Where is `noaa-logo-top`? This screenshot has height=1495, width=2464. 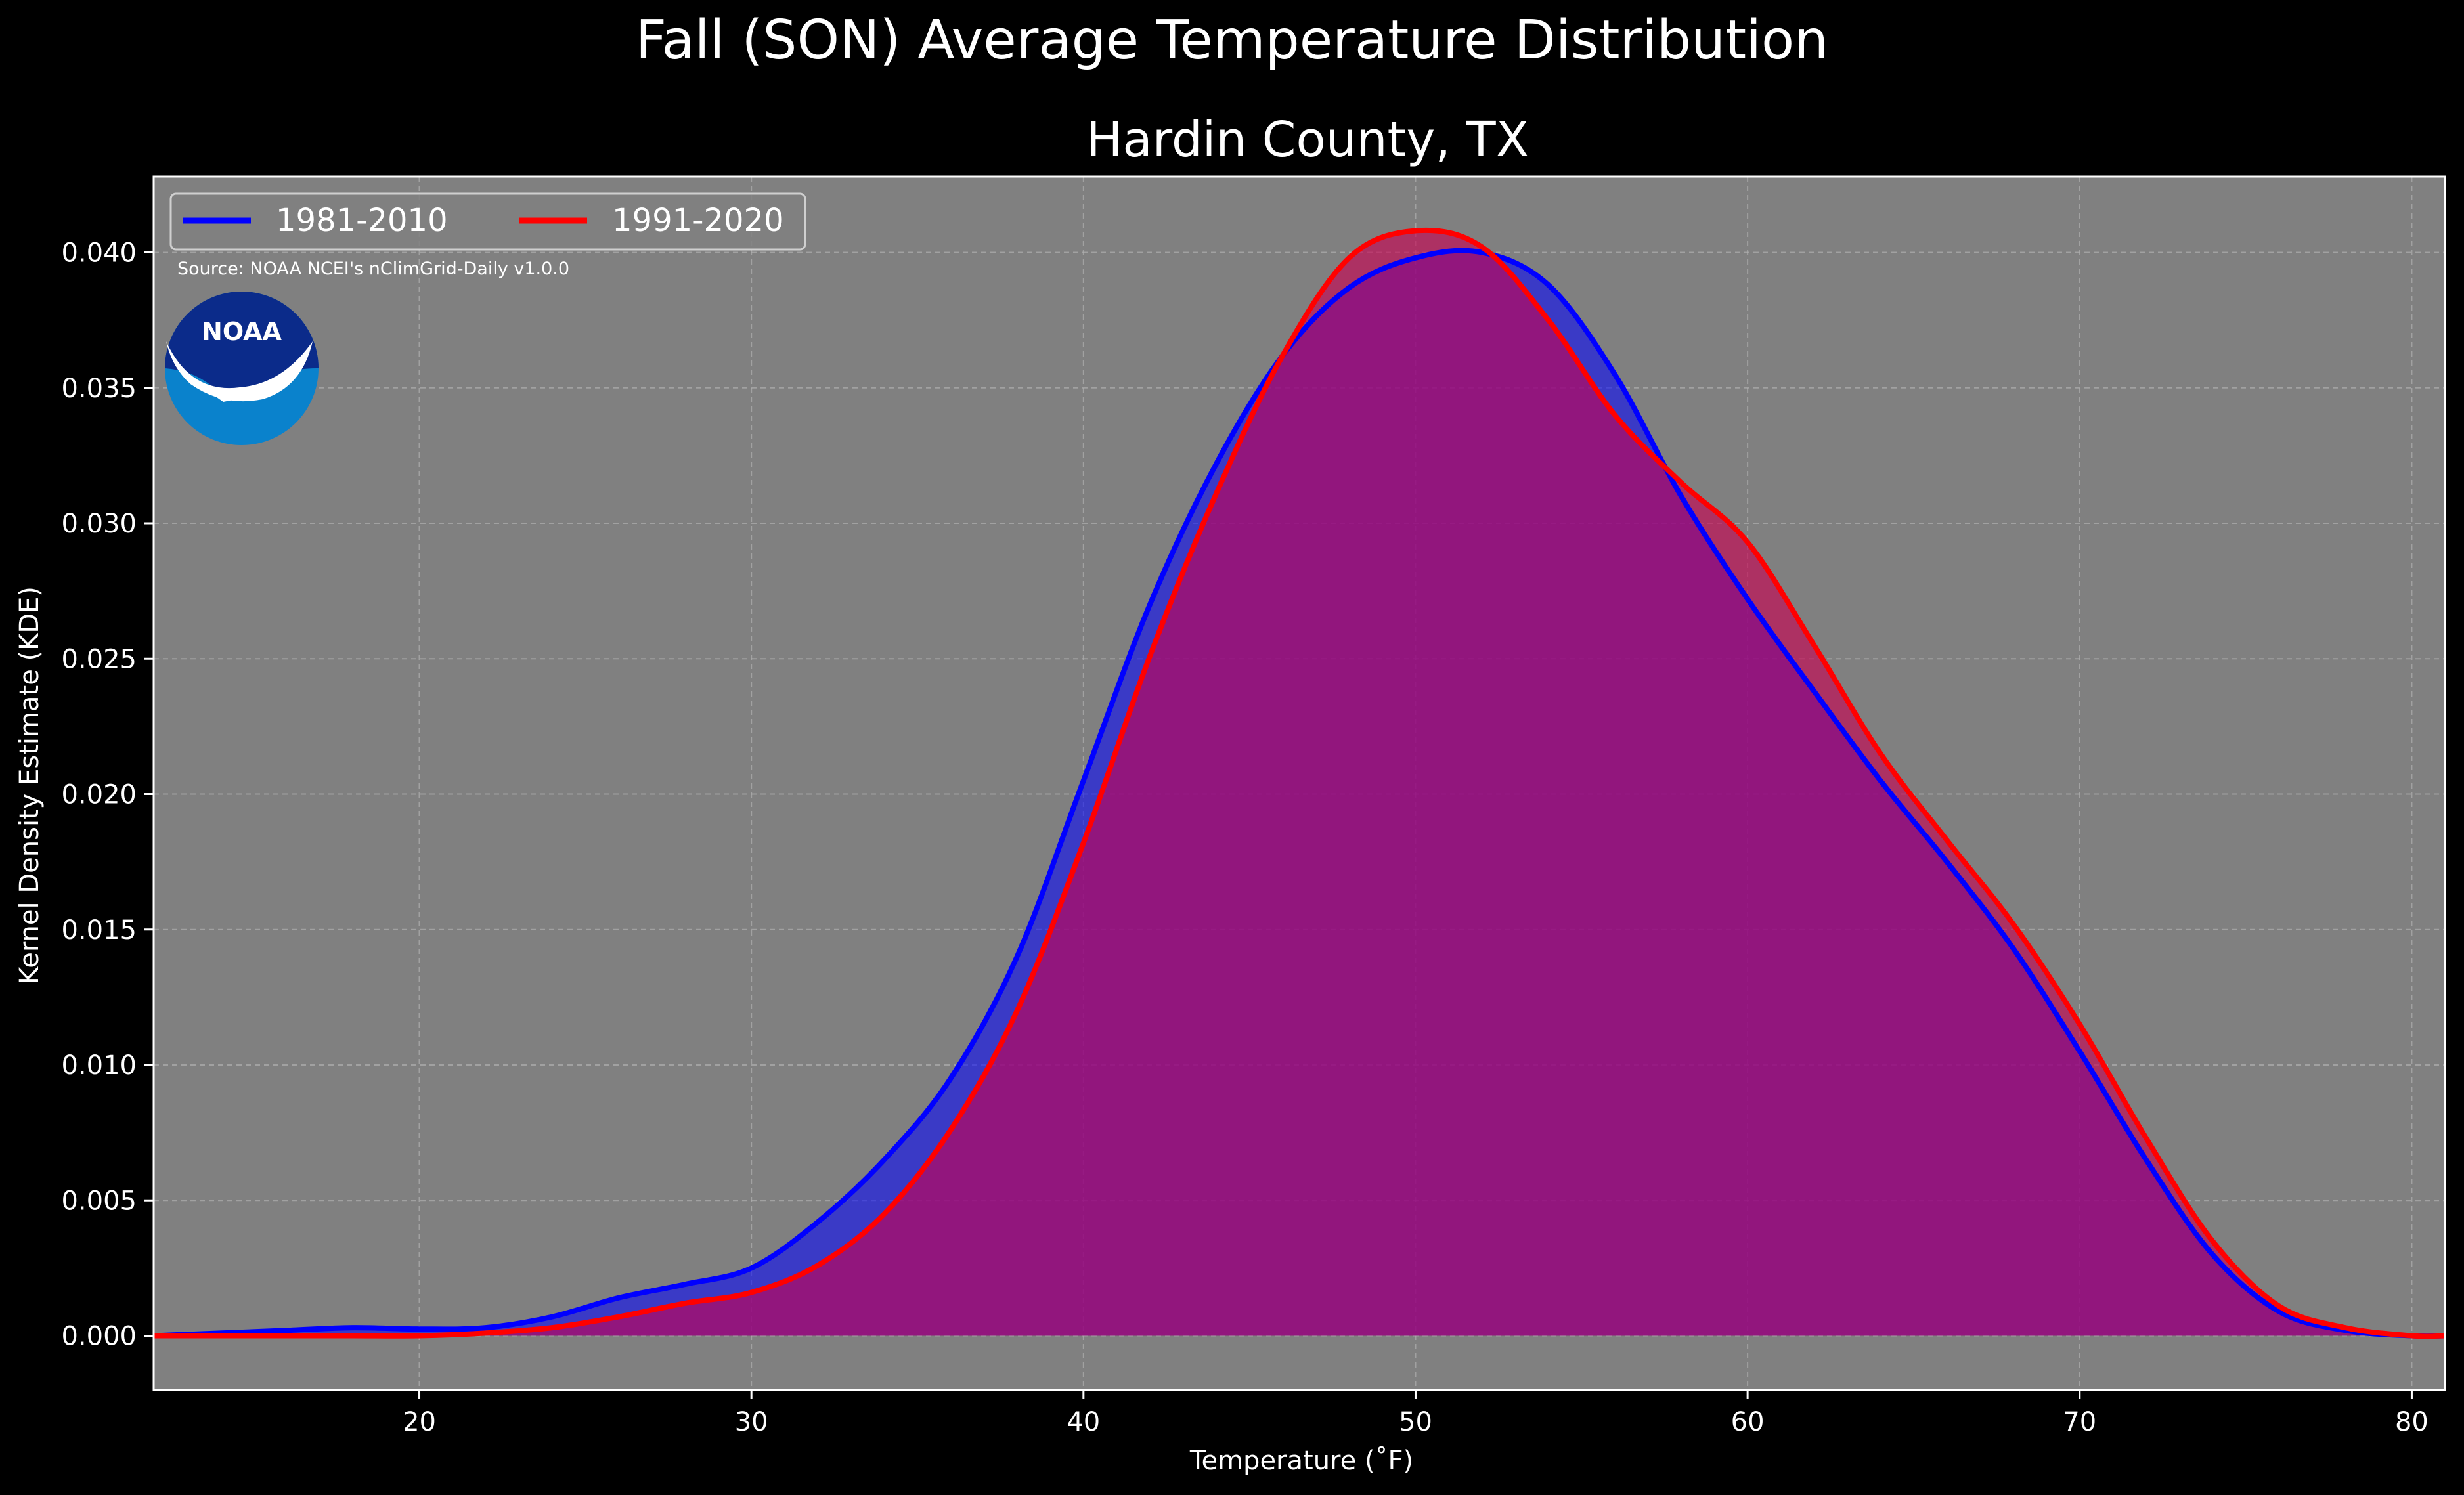
noaa-logo-top is located at coordinates (242, 346).